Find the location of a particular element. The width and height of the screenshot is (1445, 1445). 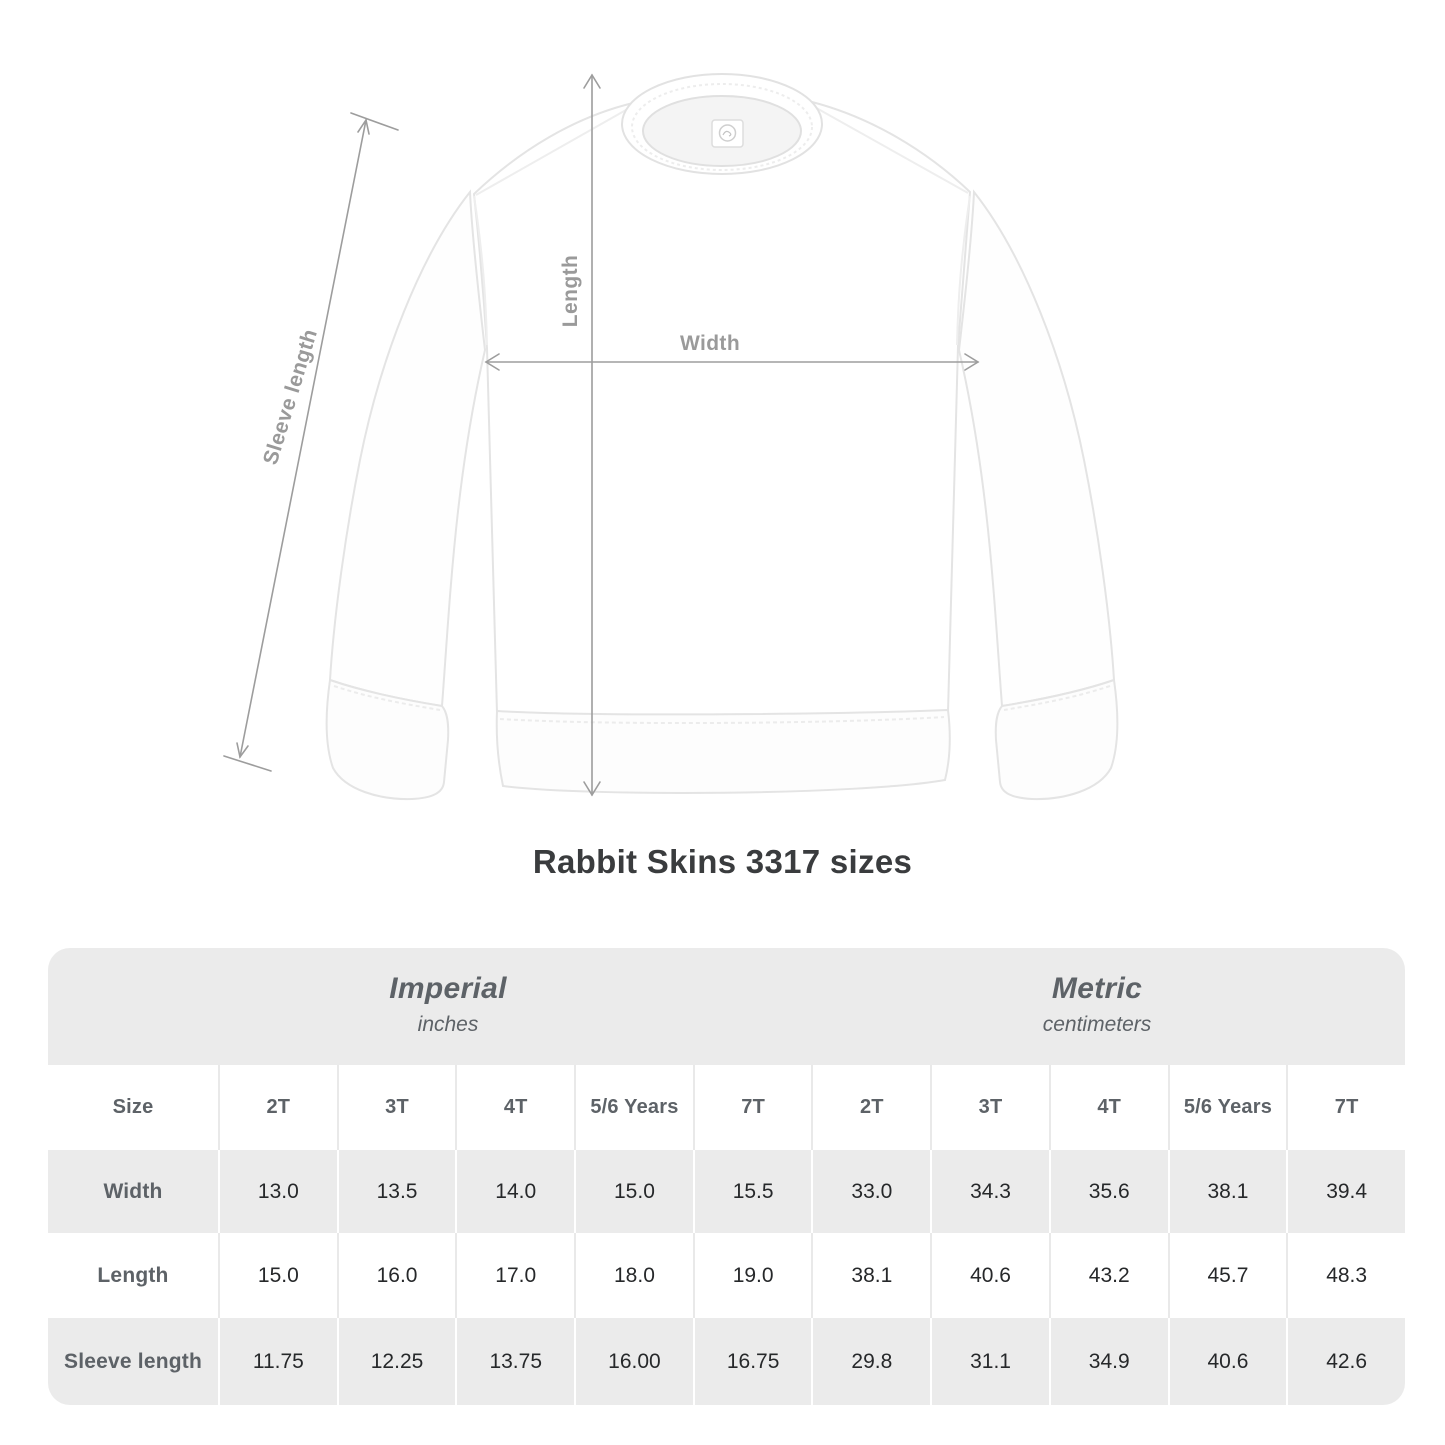

table-cell: 29.8 is located at coordinates (870, 1361).